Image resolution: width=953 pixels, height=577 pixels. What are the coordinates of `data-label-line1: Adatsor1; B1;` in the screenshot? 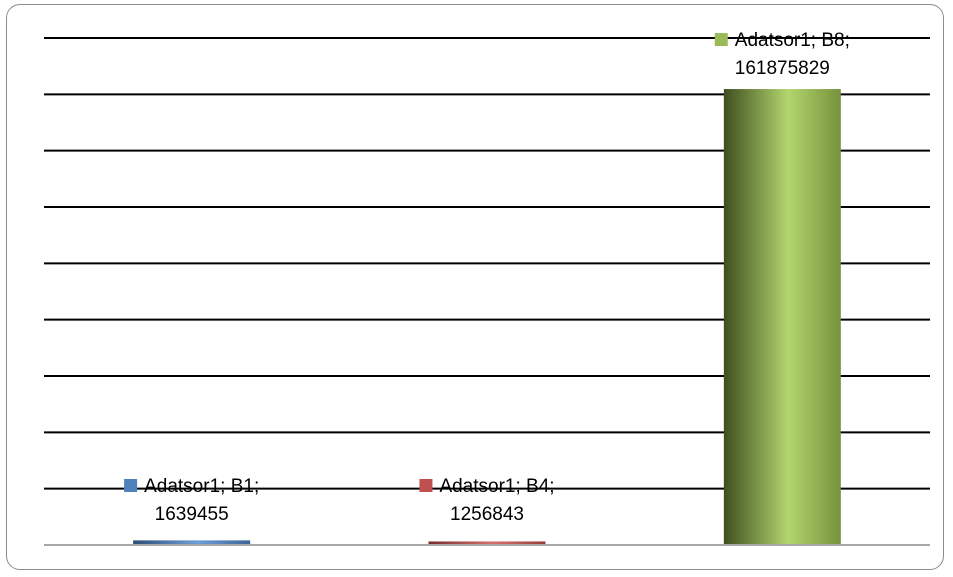 It's located at (201, 486).